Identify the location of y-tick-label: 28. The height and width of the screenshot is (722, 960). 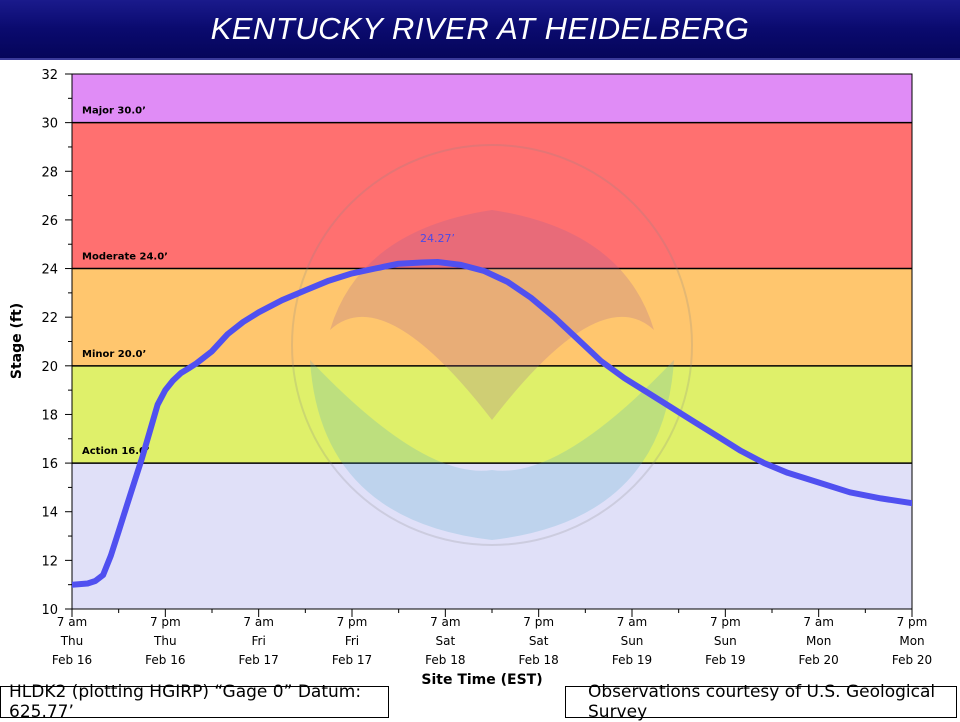
(49, 172).